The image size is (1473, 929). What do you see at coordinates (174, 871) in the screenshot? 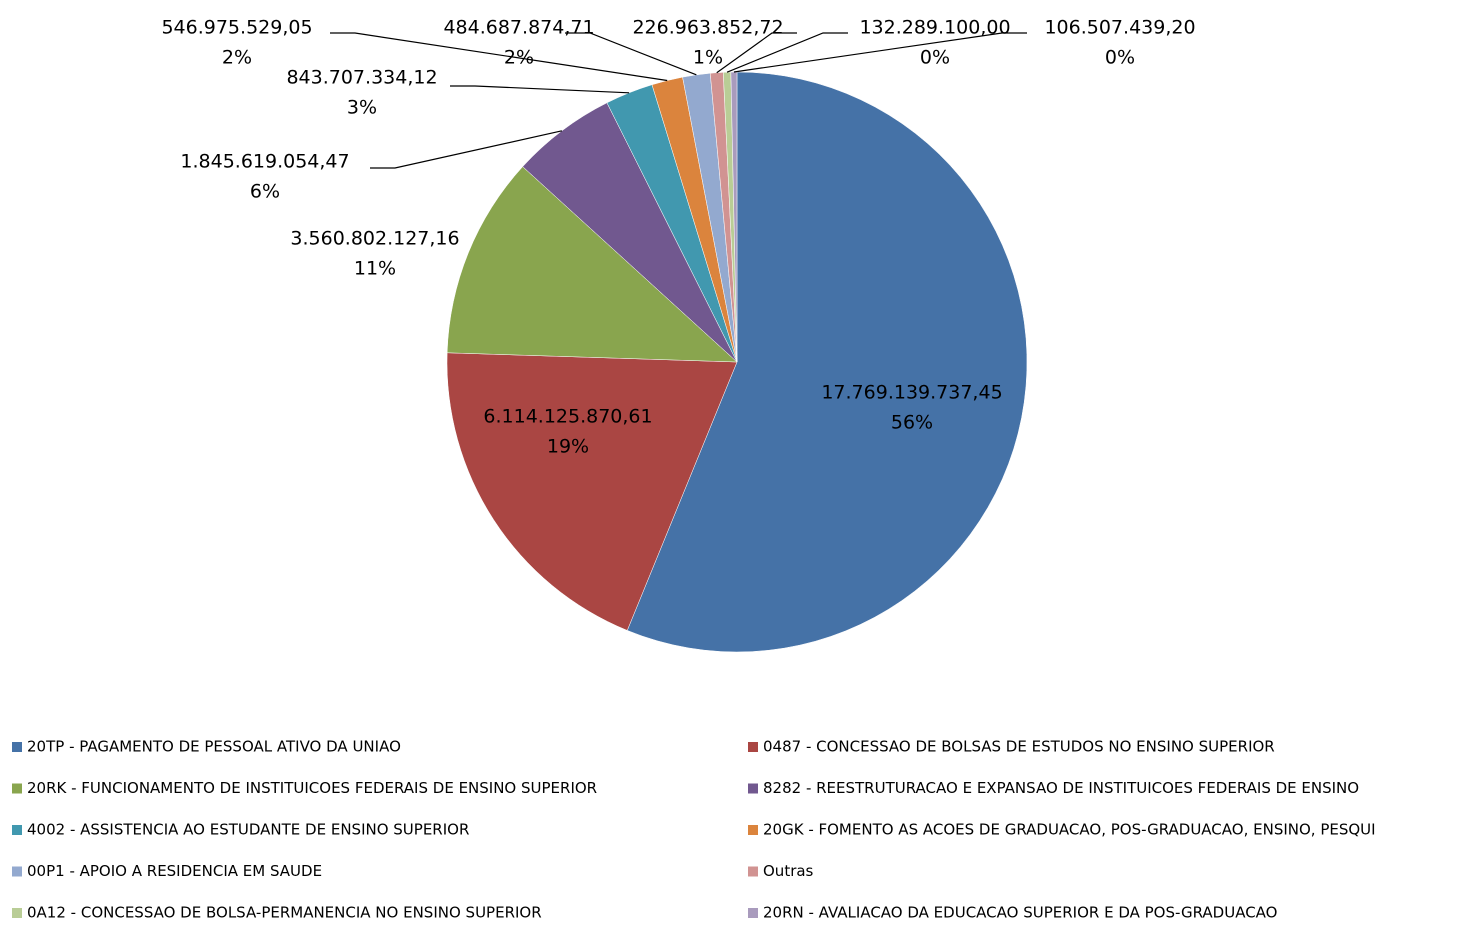
I see `legend-label: 00P1 - APOIO A RESIDENCIA EM SAUDE` at bounding box center [174, 871].